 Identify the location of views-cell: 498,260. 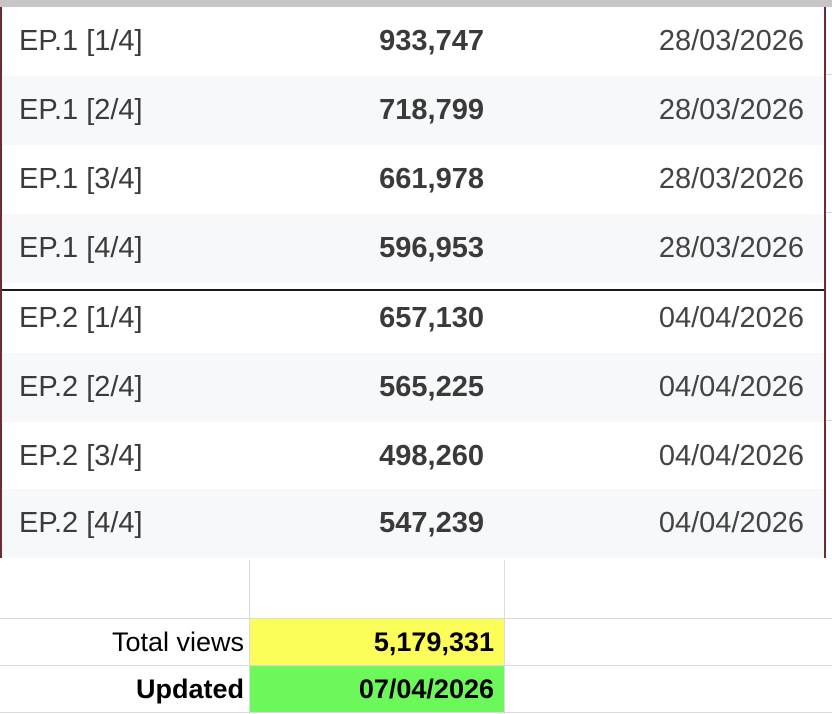
(431, 456).